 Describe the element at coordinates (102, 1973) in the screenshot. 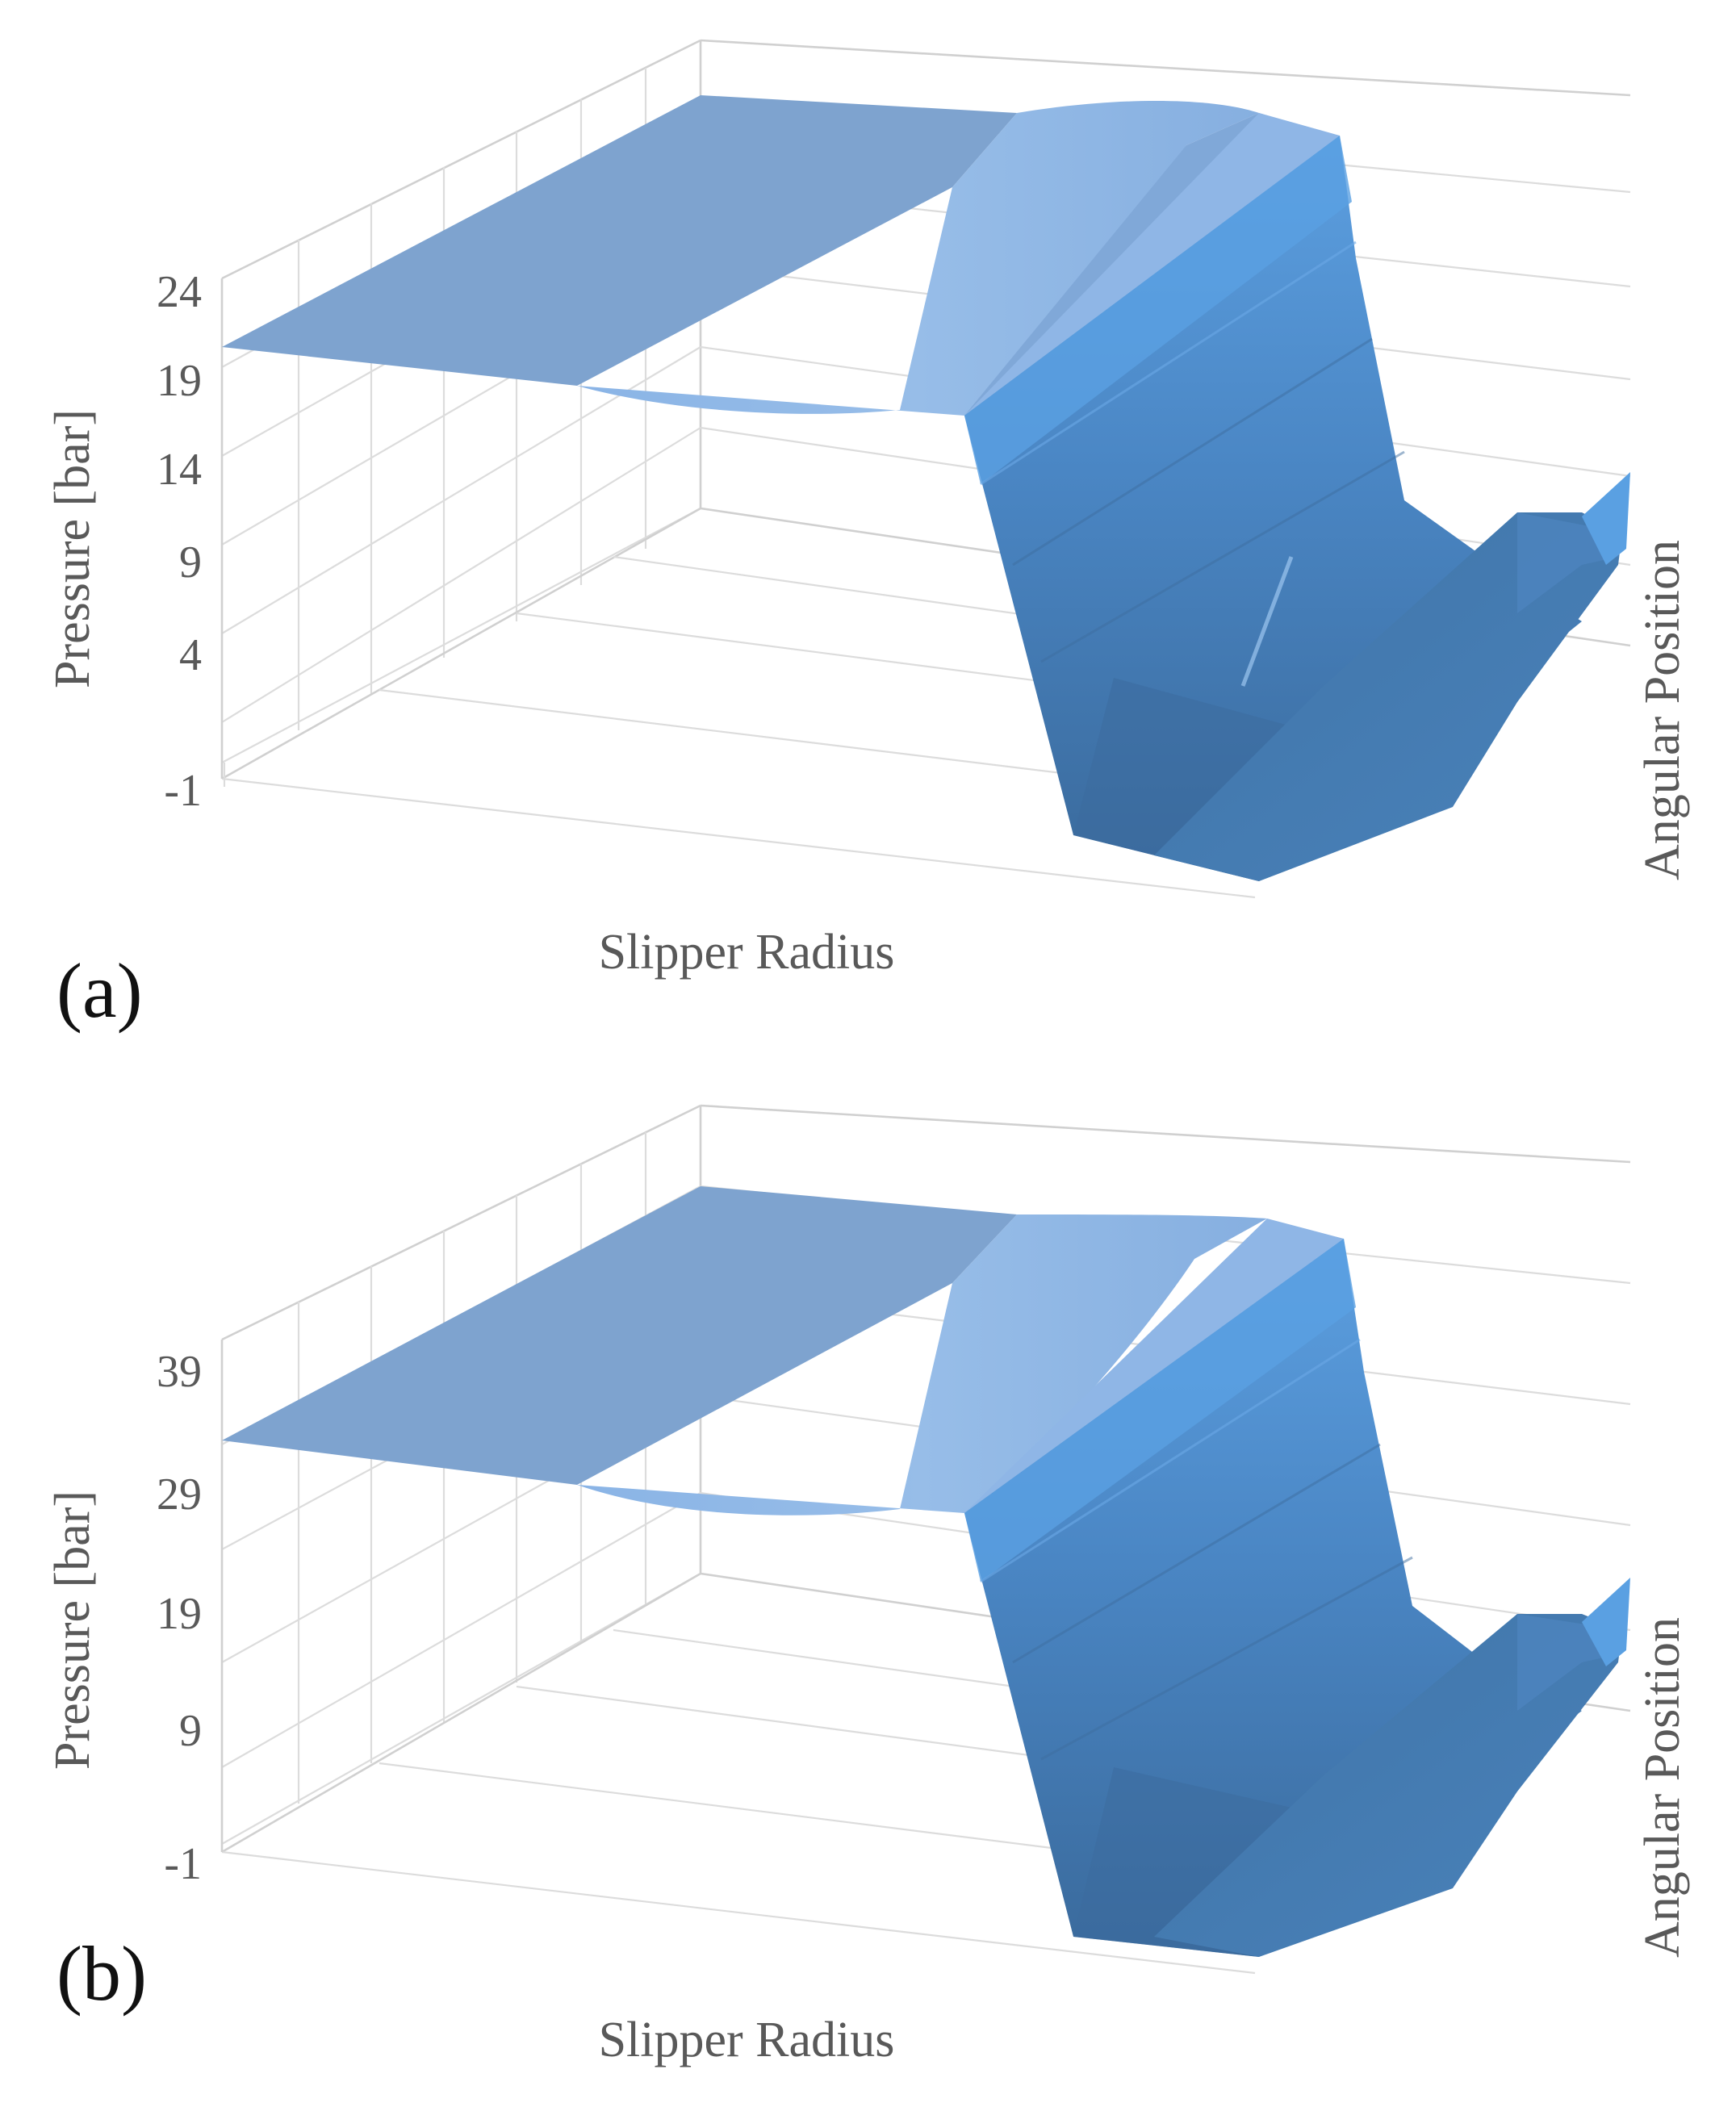

I see `panel-label-b: (b)` at that location.